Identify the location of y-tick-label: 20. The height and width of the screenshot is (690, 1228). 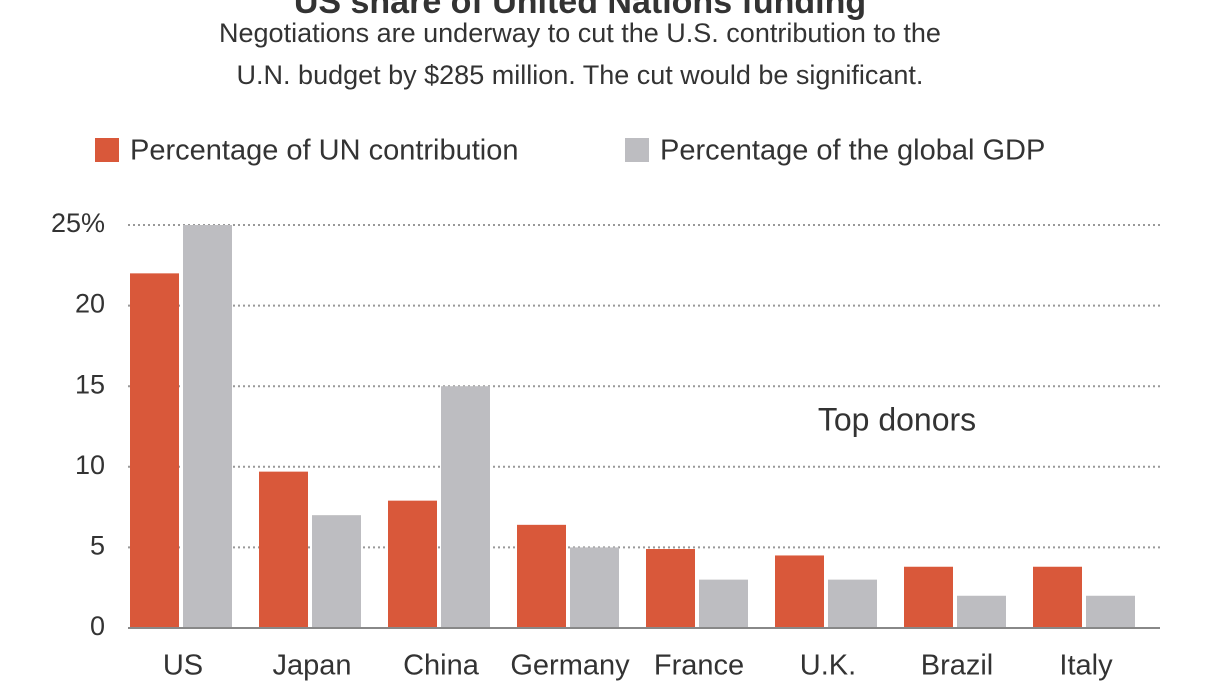
(90, 304).